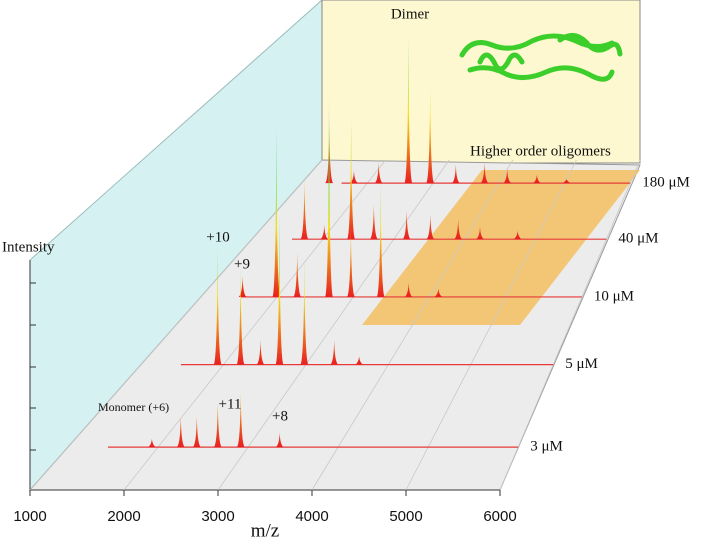 This screenshot has width=708, height=543. Describe the element at coordinates (638, 239) in the screenshot. I see `series-label: 40 μM` at that location.